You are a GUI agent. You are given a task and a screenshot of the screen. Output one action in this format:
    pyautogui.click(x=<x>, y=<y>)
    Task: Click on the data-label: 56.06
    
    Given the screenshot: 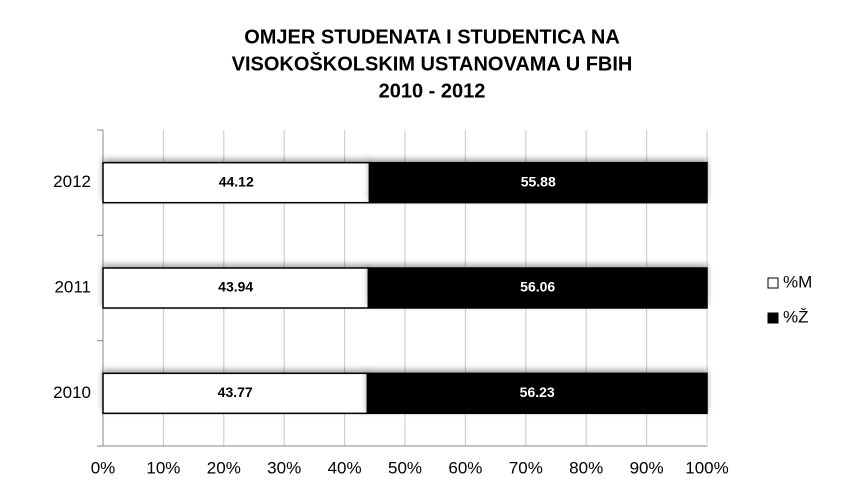 What is the action you would take?
    pyautogui.click(x=537, y=287)
    